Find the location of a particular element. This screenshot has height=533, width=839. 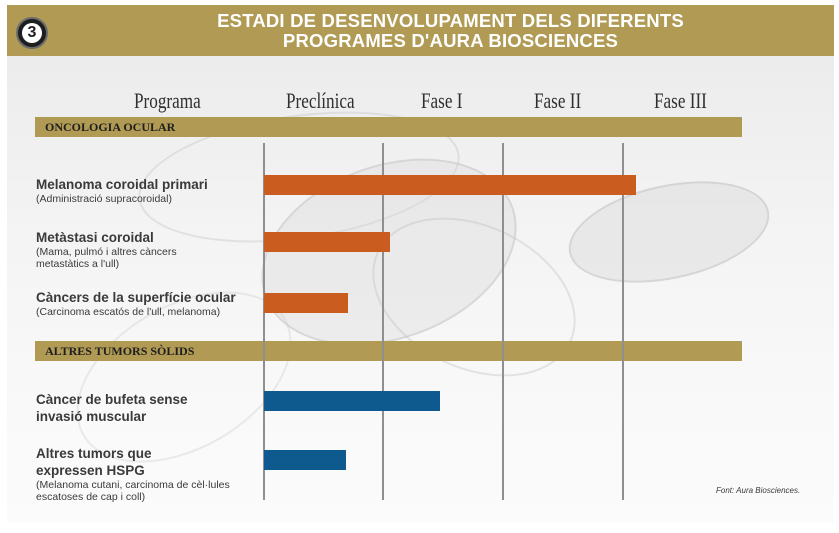

program-detail: (Administració supracoroidal) is located at coordinates (104, 199).